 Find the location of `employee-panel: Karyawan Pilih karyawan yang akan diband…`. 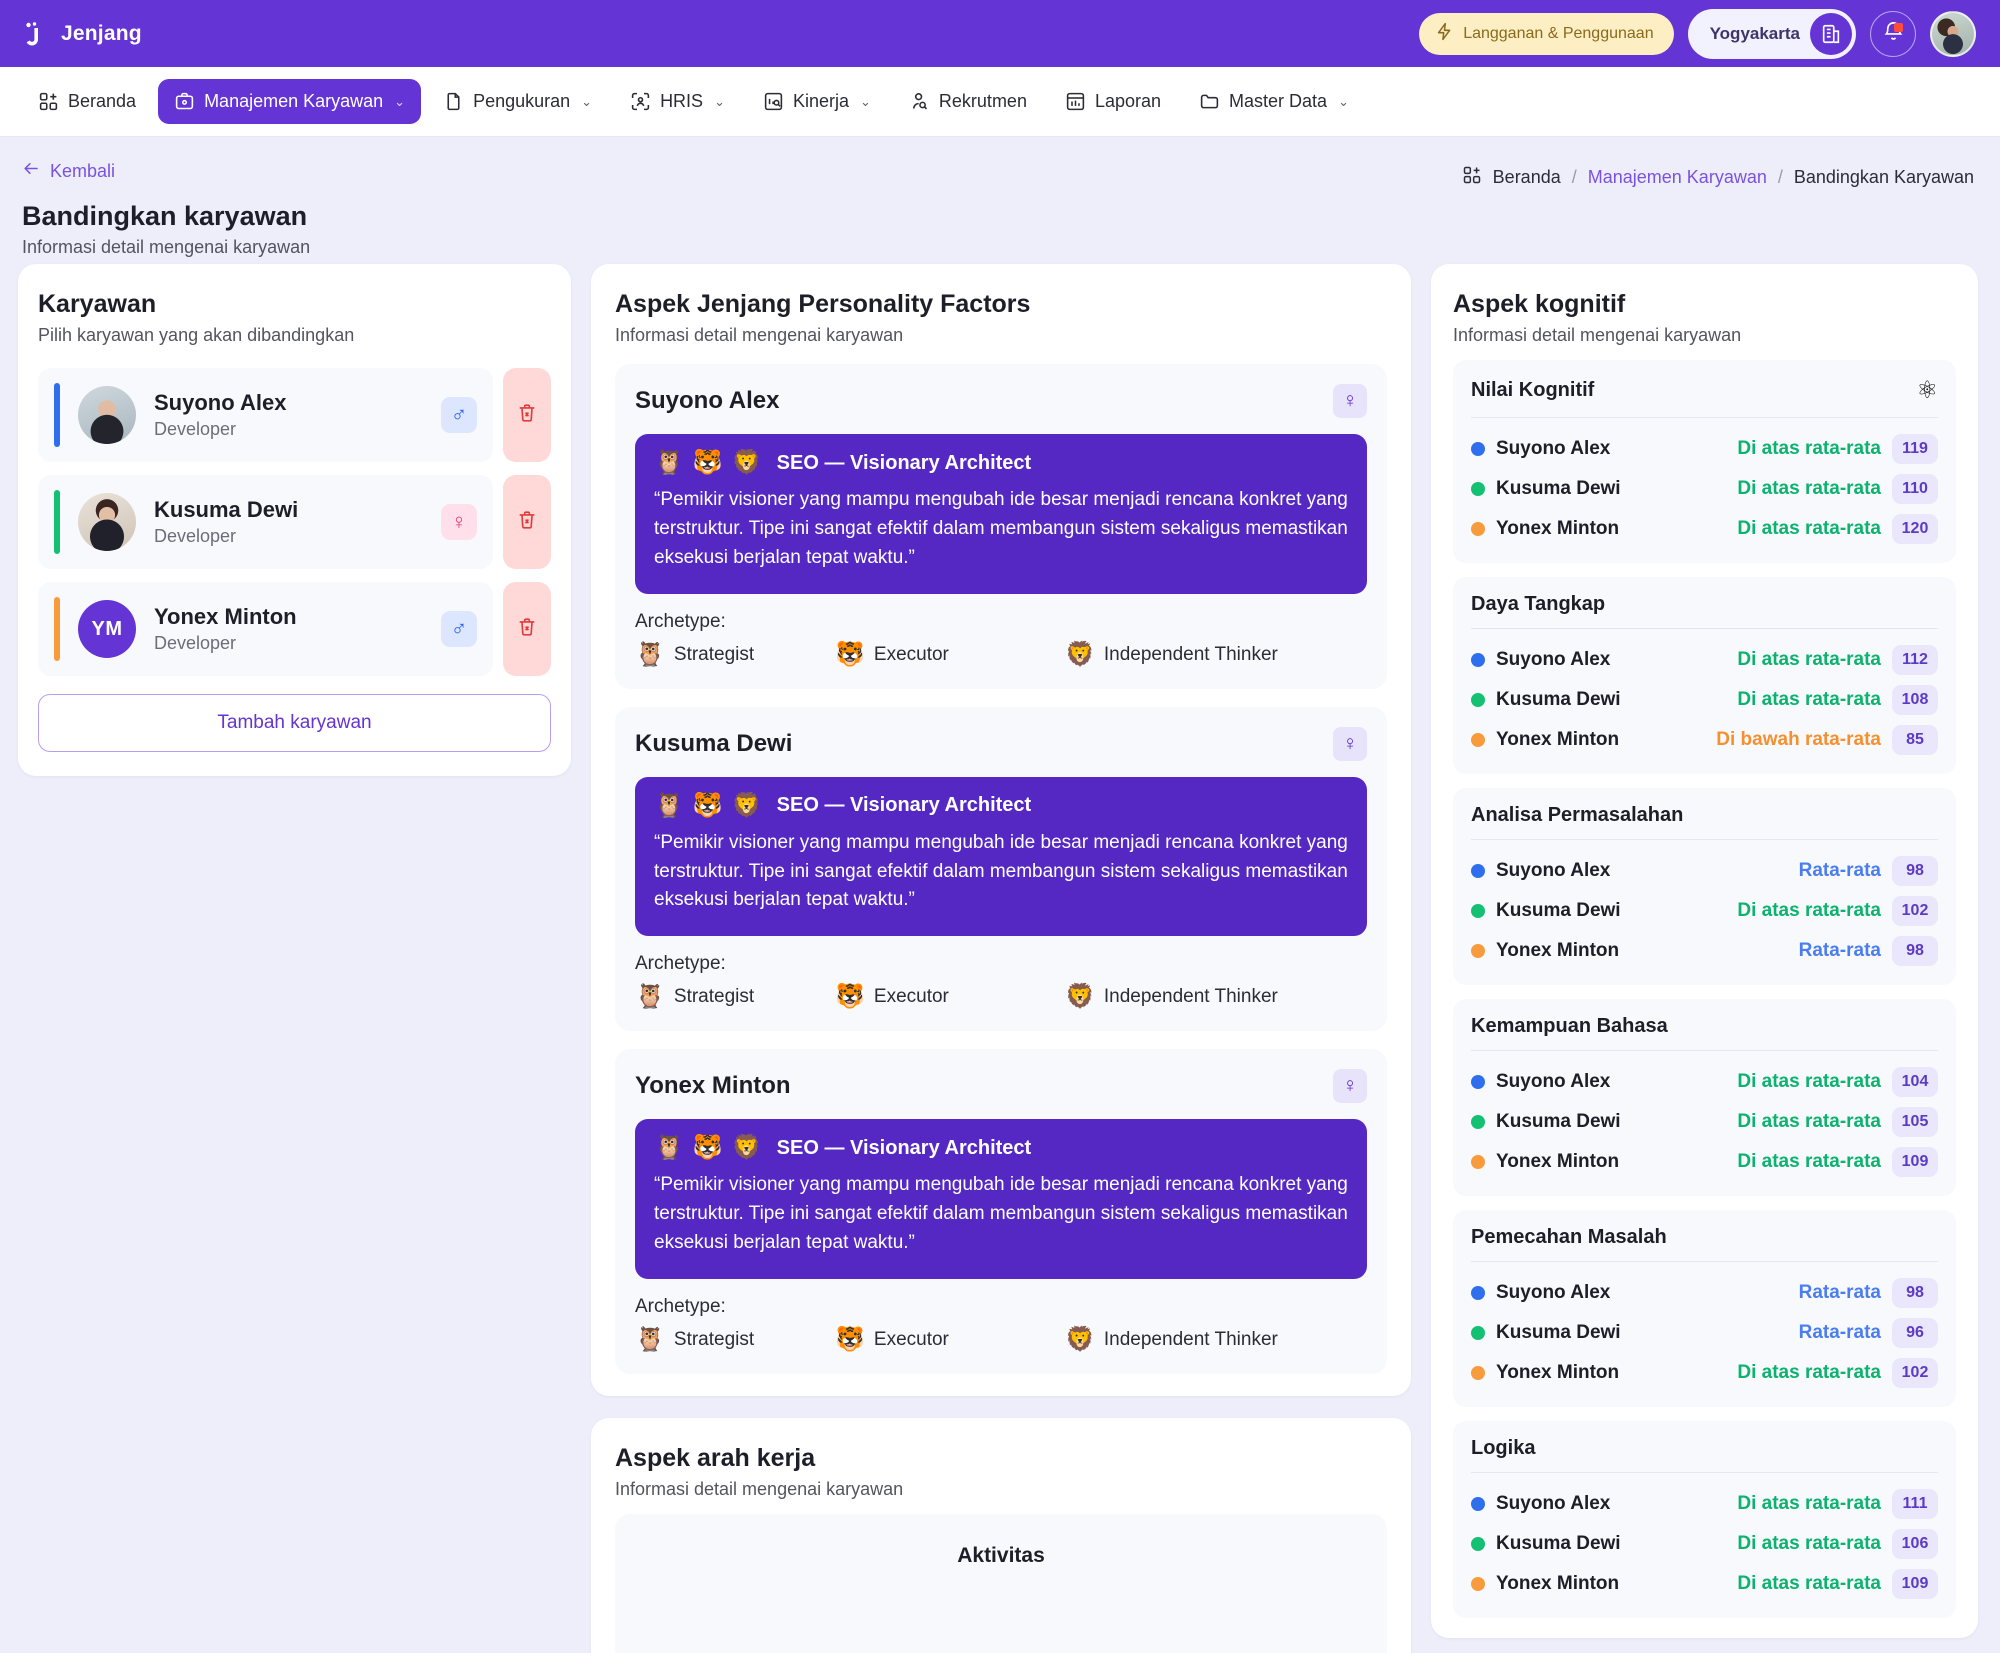

employee-panel: Karyawan Pilih karyawan yang akan diband… is located at coordinates (294, 520).